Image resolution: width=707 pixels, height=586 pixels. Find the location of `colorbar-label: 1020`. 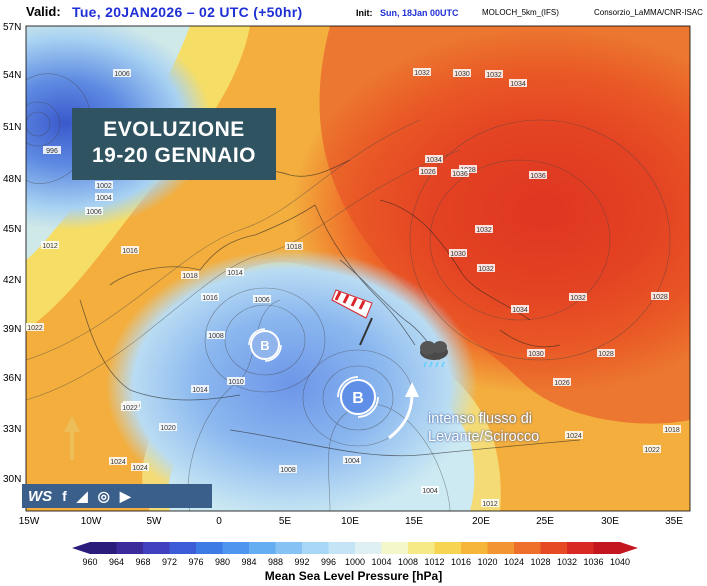

colorbar-label: 1020 is located at coordinates (487, 562).